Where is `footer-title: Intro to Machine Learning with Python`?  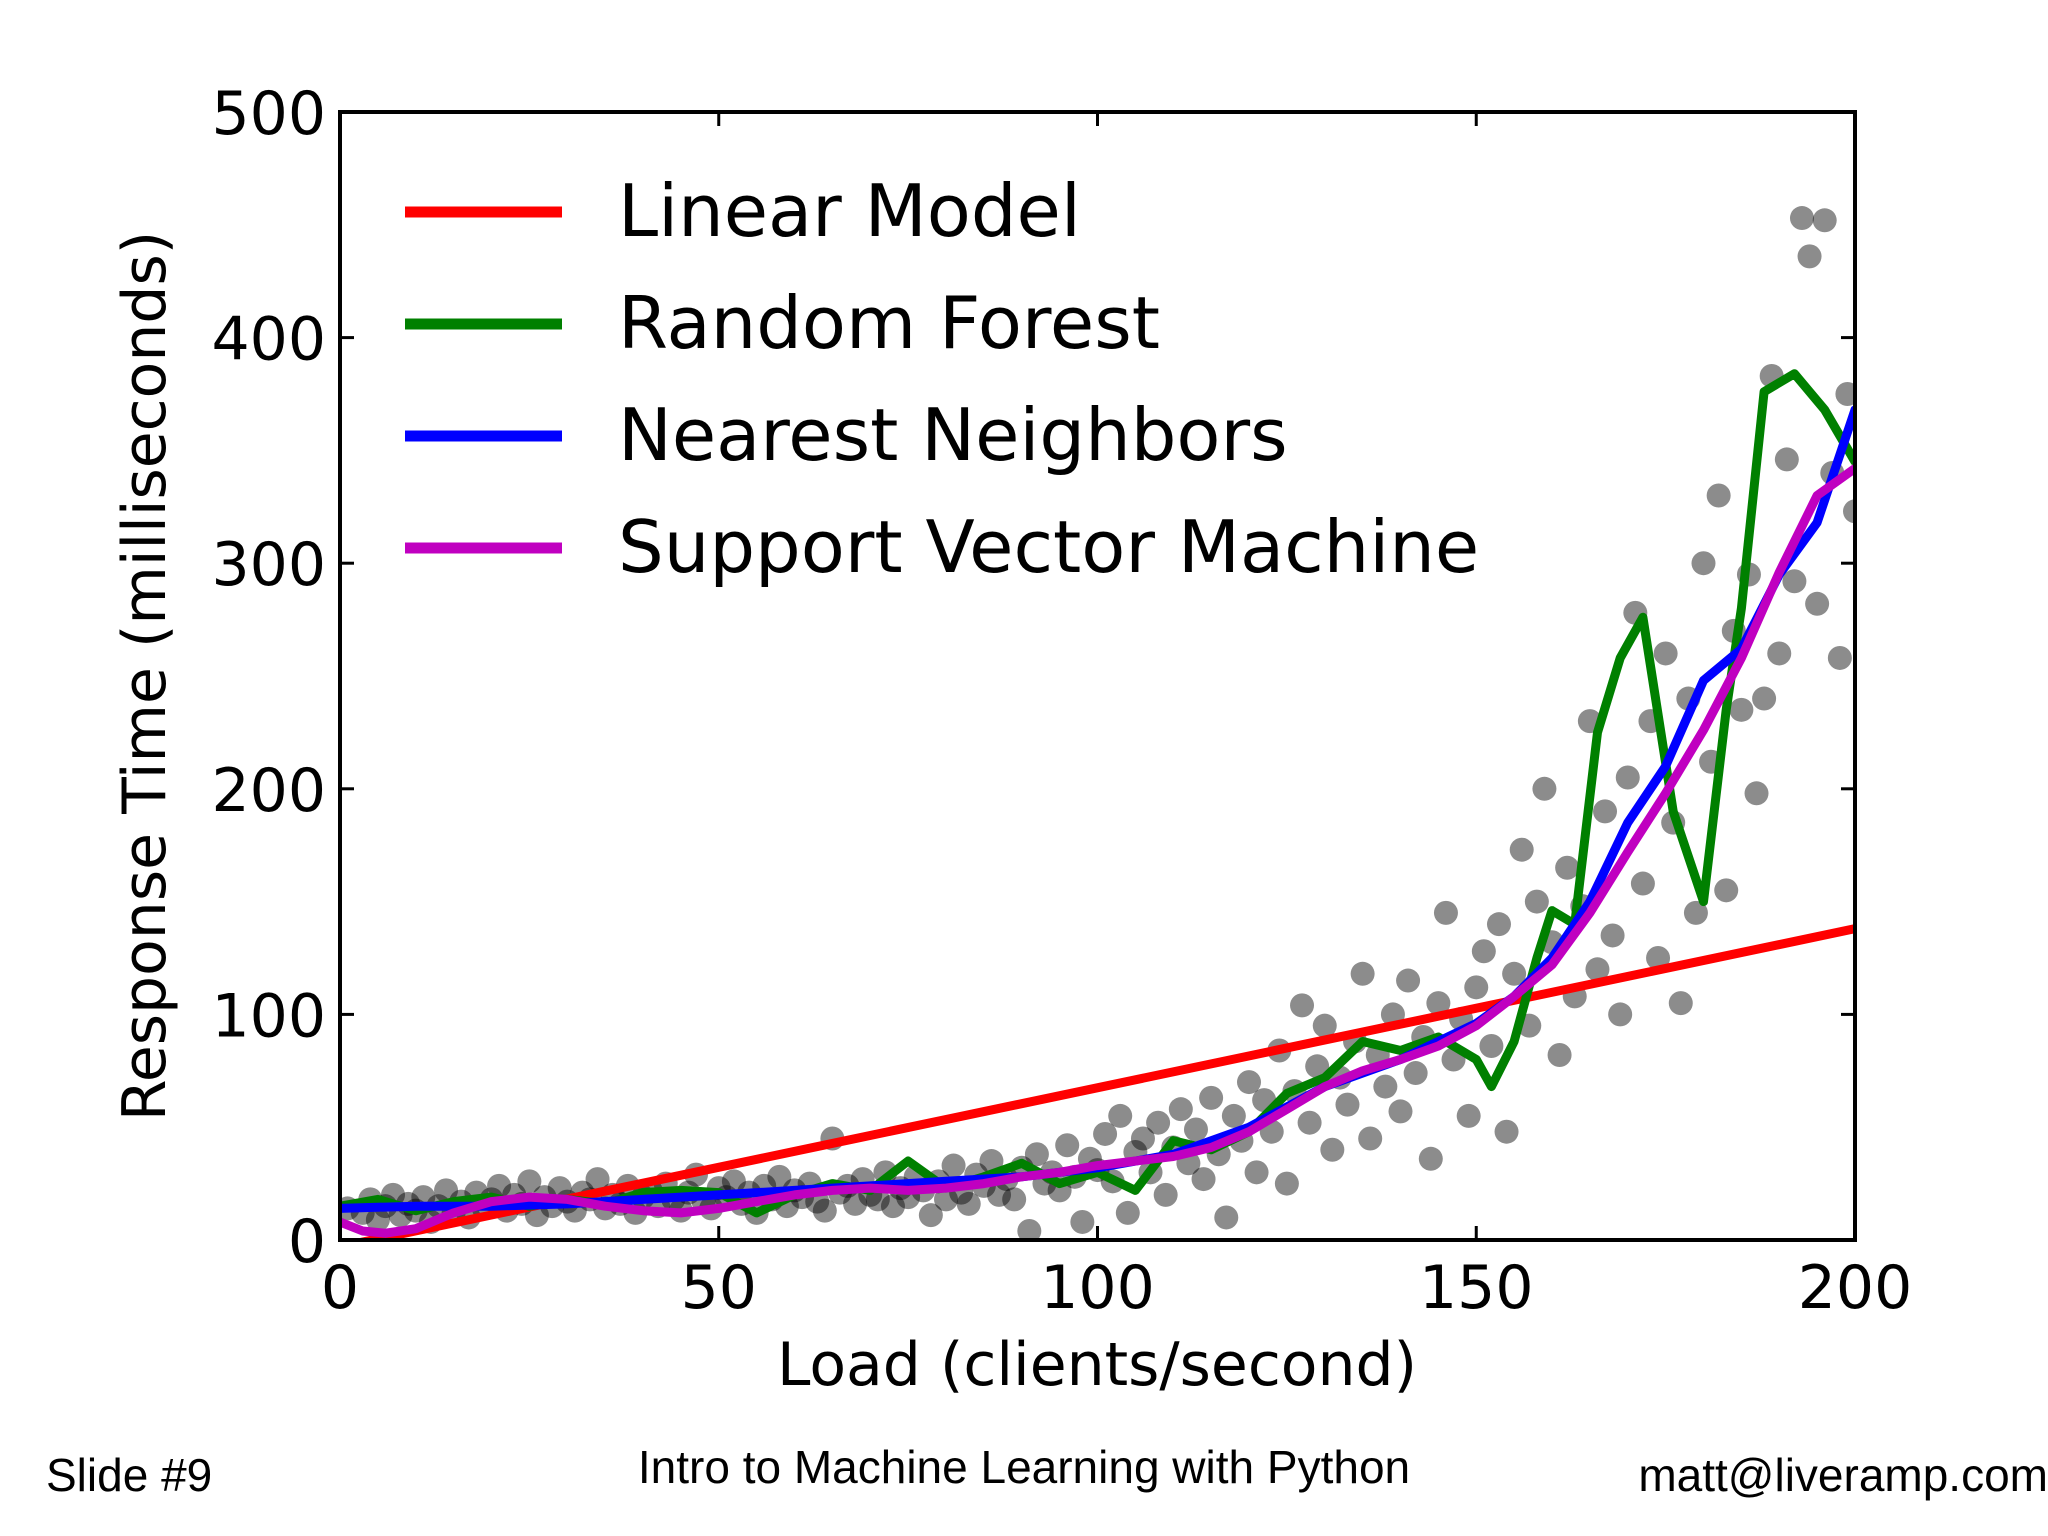 footer-title: Intro to Machine Learning with Python is located at coordinates (1024, 1467).